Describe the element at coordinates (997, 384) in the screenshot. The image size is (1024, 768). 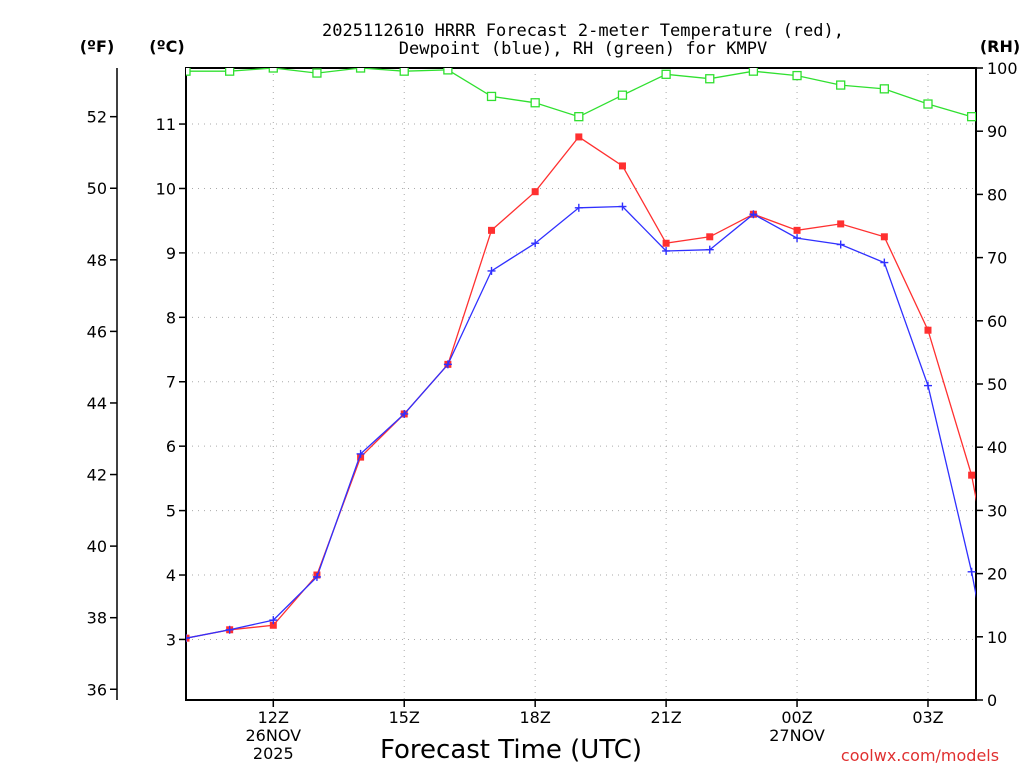
I see `rh-tick-label: 50` at that location.